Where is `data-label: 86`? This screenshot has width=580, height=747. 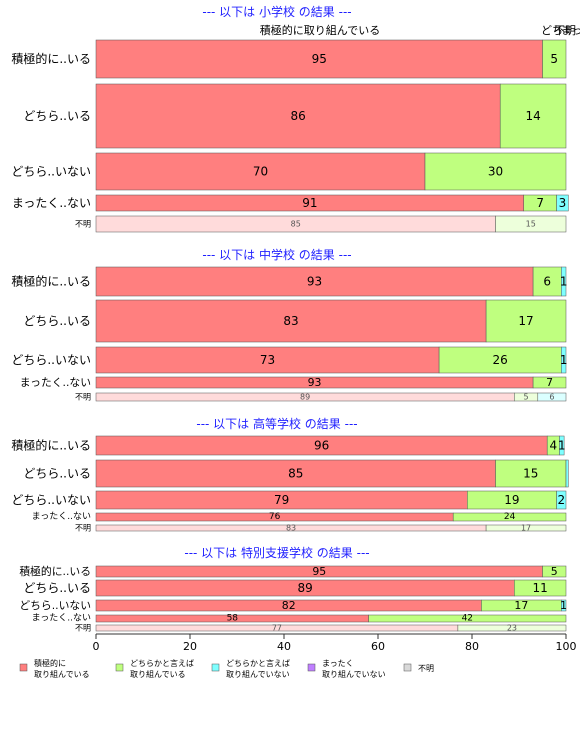
data-label: 86 is located at coordinates (297, 116).